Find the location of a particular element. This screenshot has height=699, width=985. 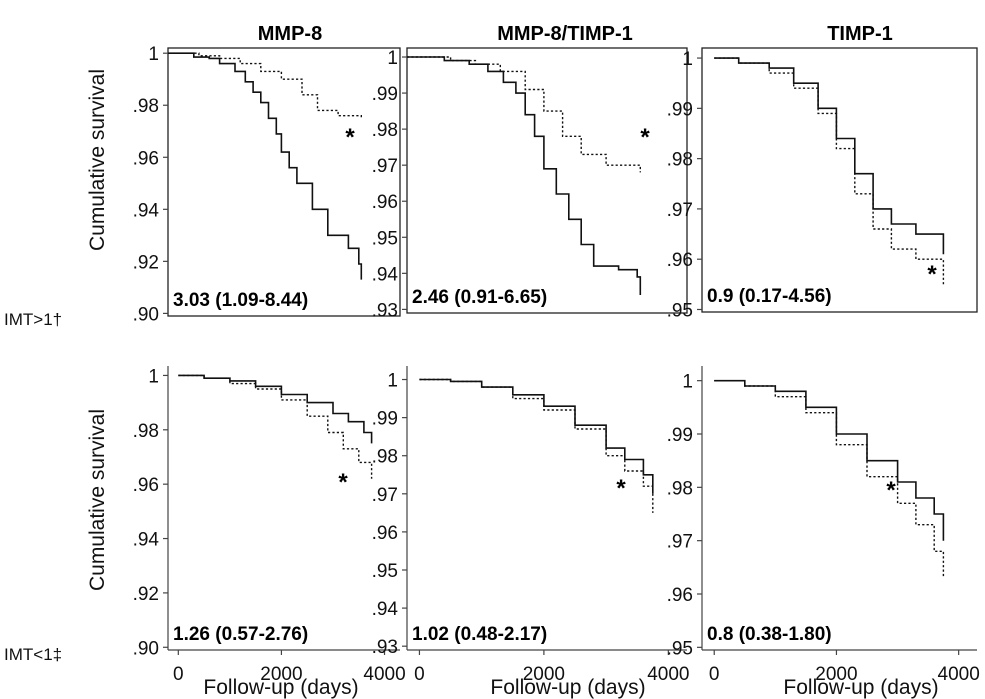

row-label-imt-above: IMT>1† is located at coordinates (33, 319).